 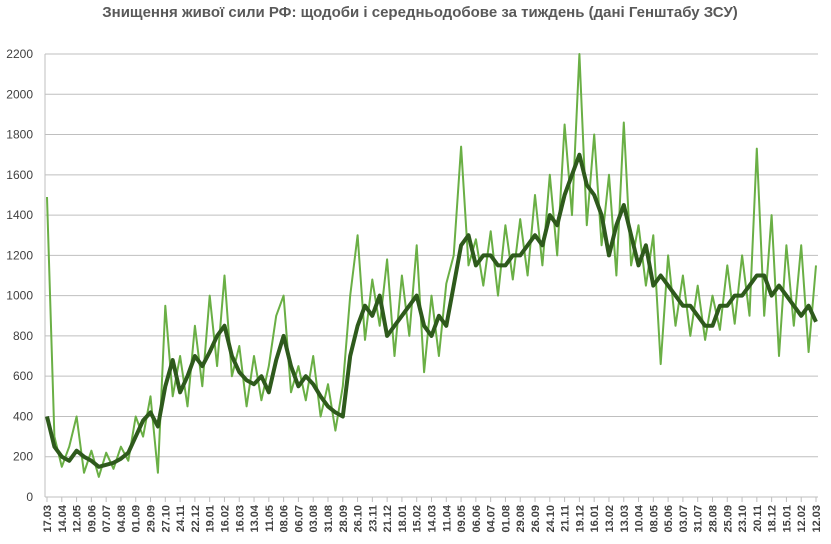 I want to click on x-tick-label: 03.08, so click(x=314, y=519).